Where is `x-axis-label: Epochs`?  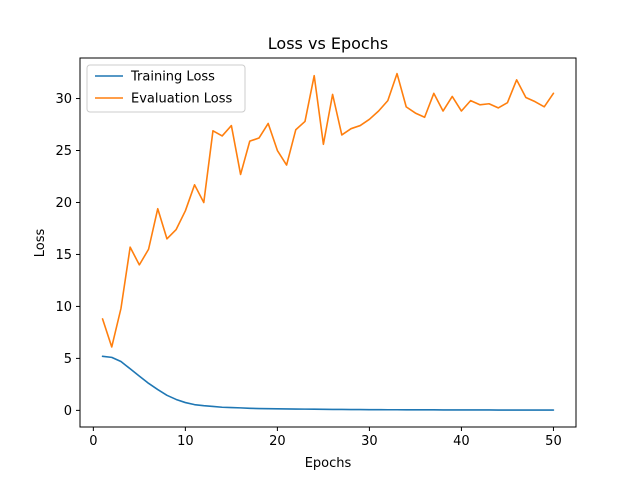 x-axis-label: Epochs is located at coordinates (328, 463).